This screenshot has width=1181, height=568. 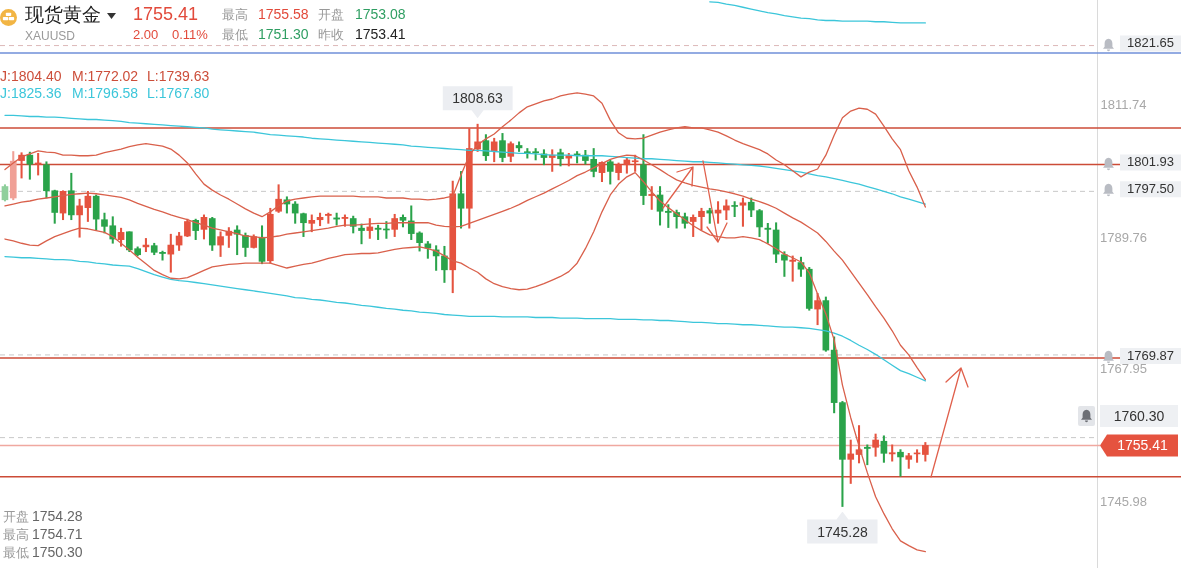 I want to click on annotation: 开盘 1753.08, so click(x=362, y=14).